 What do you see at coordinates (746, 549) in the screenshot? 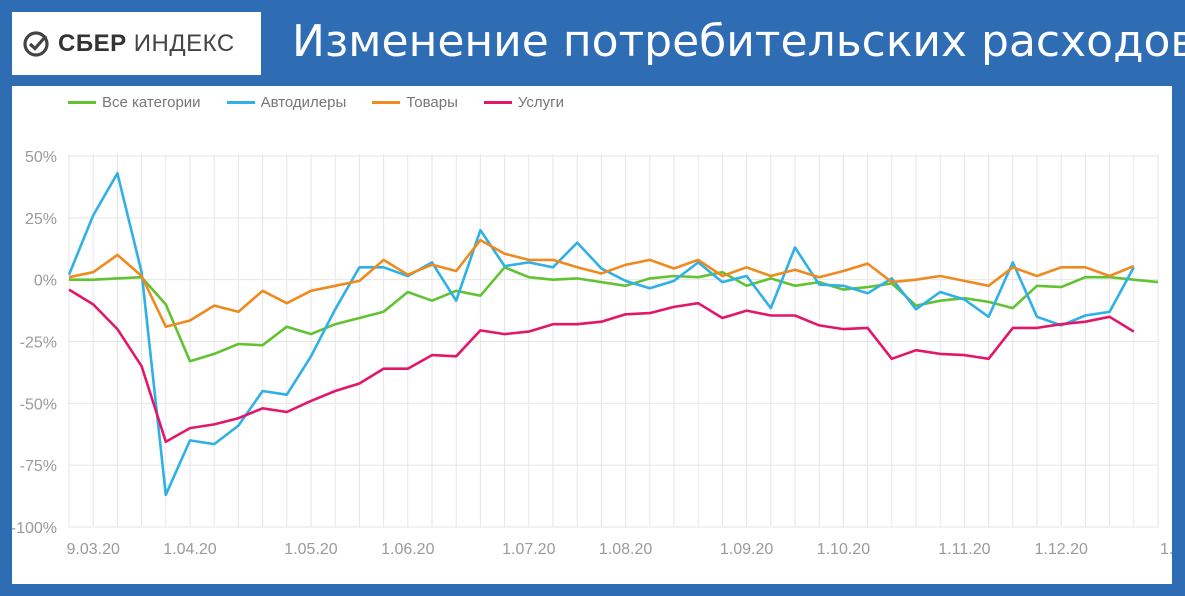
I see `x-tick-label: 1.09.20` at bounding box center [746, 549].